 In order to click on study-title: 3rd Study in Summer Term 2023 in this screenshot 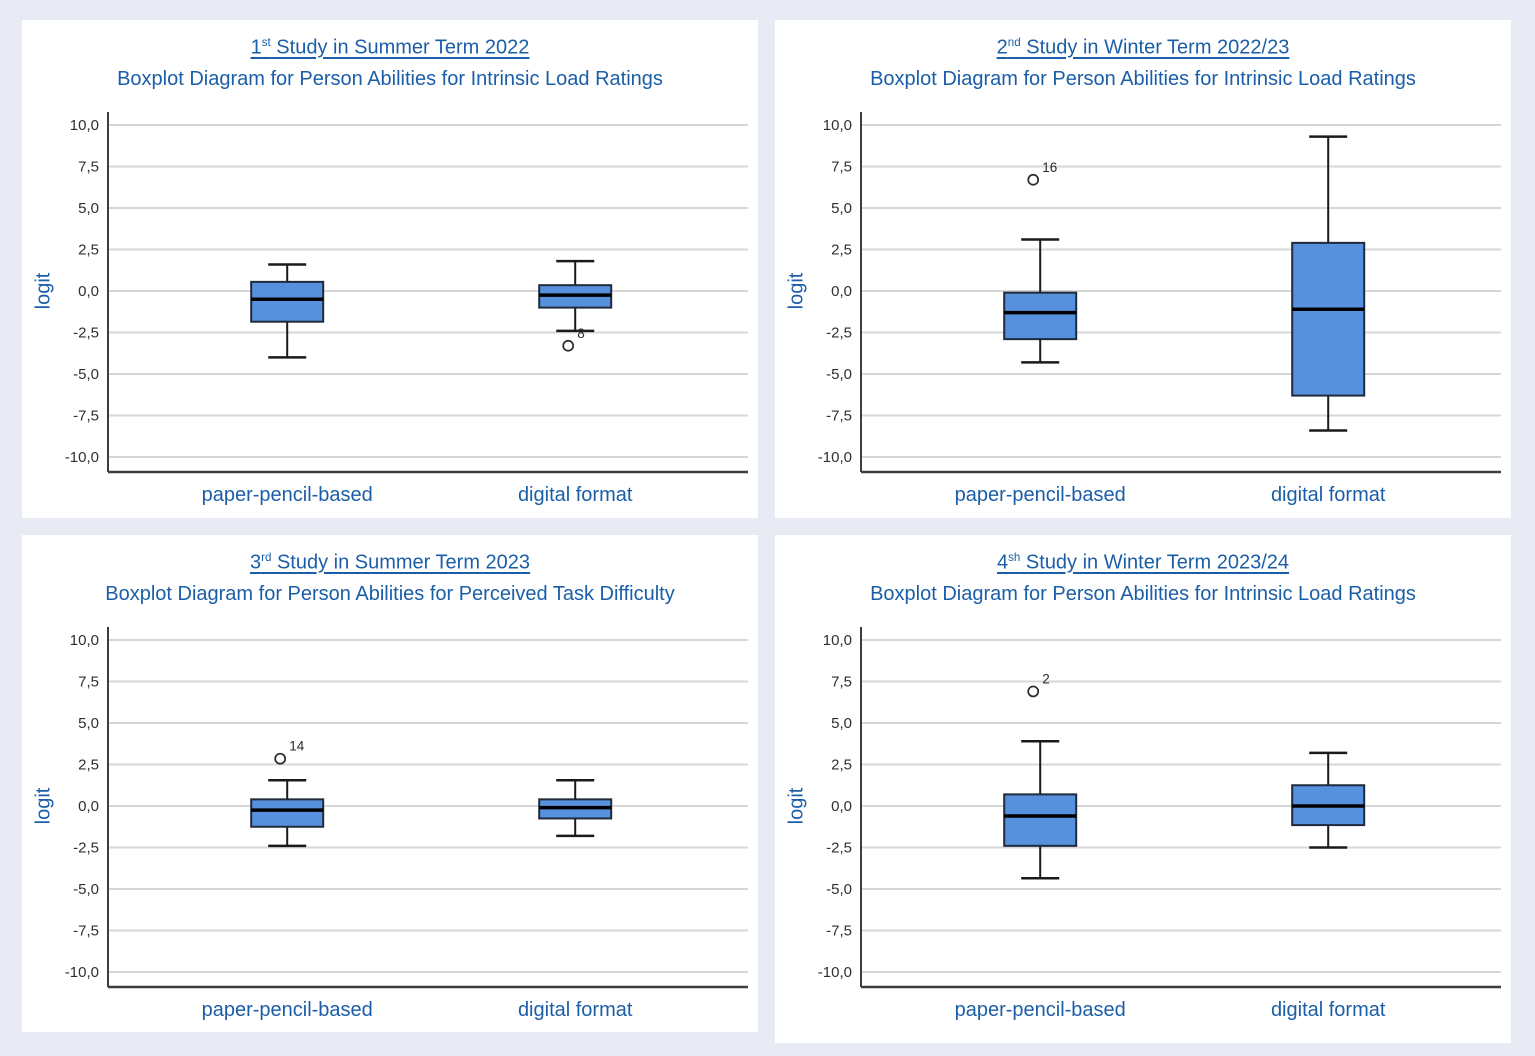, I will do `click(390, 563)`.